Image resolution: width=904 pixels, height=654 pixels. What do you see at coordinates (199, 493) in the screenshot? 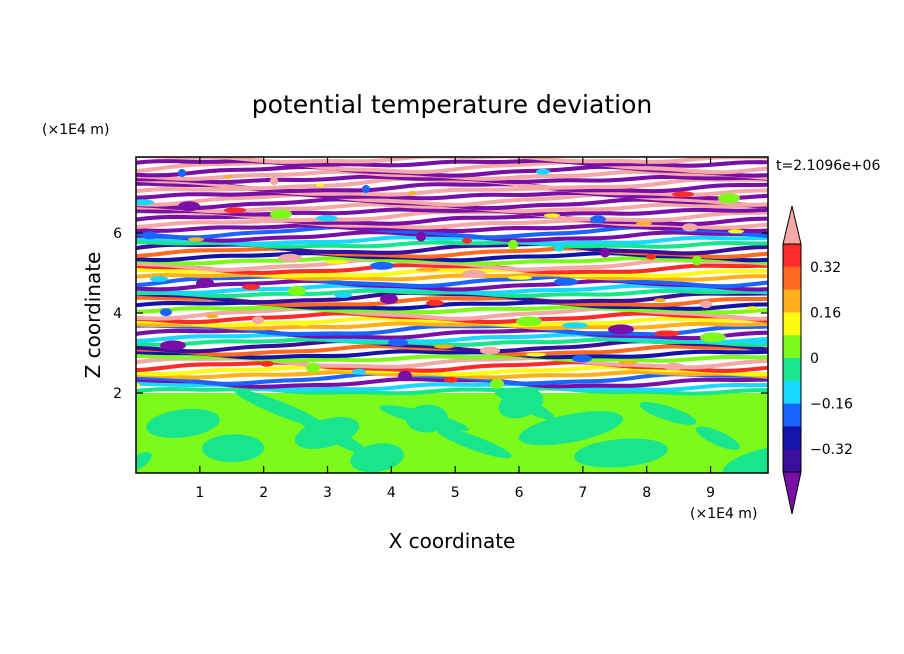
I see `x-tick-label: 1` at bounding box center [199, 493].